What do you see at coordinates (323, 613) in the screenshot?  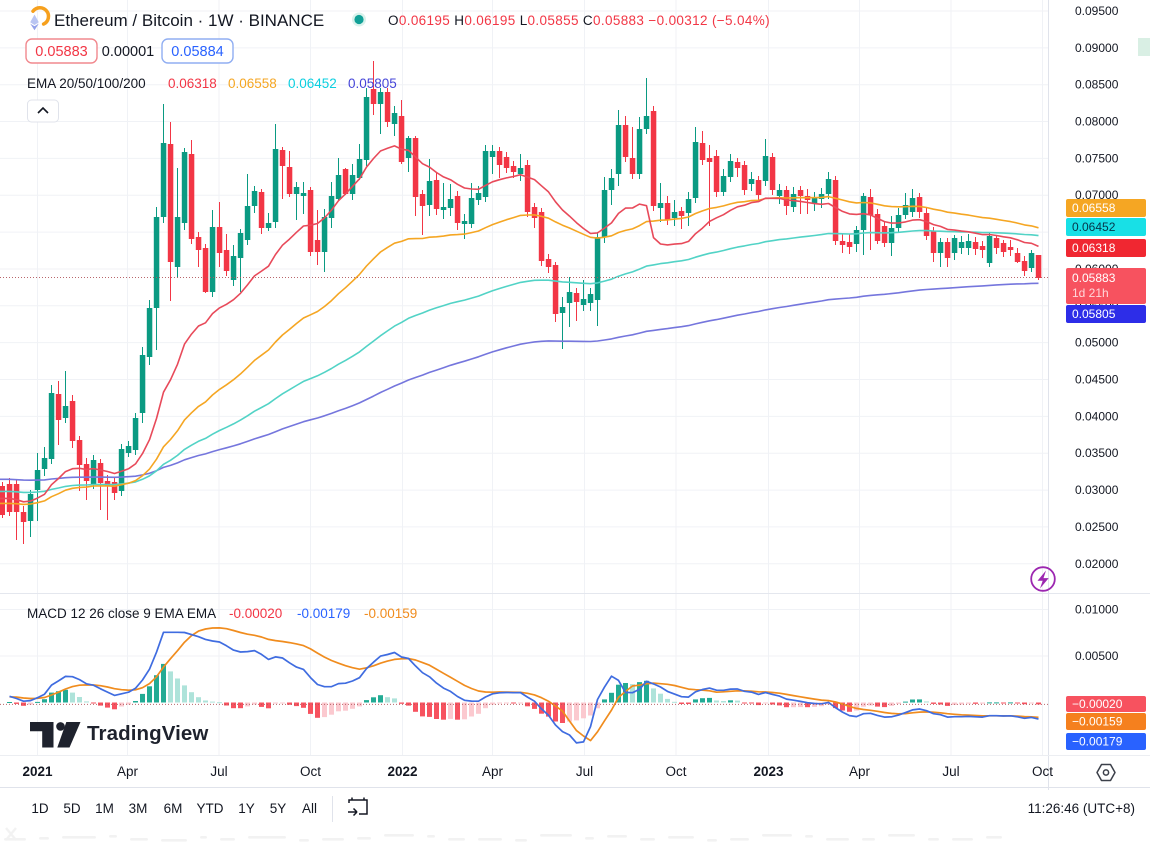 I see `svg-text: -0.00179` at bounding box center [323, 613].